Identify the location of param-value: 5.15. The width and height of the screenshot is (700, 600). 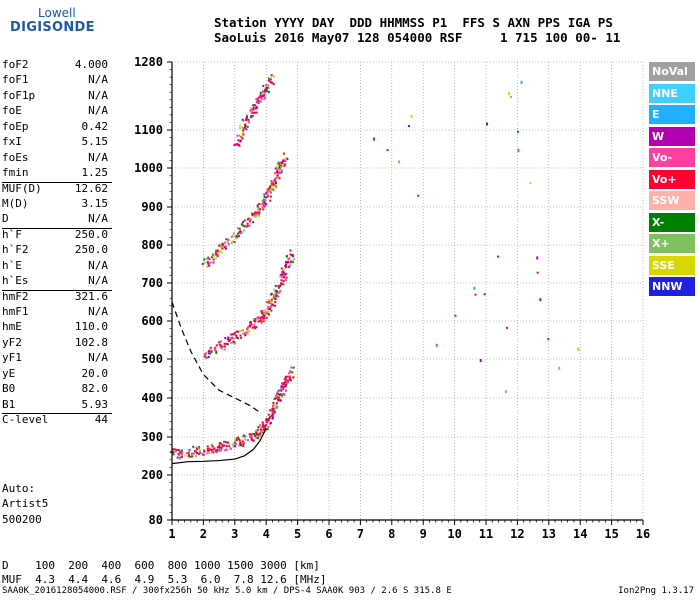
(95, 142).